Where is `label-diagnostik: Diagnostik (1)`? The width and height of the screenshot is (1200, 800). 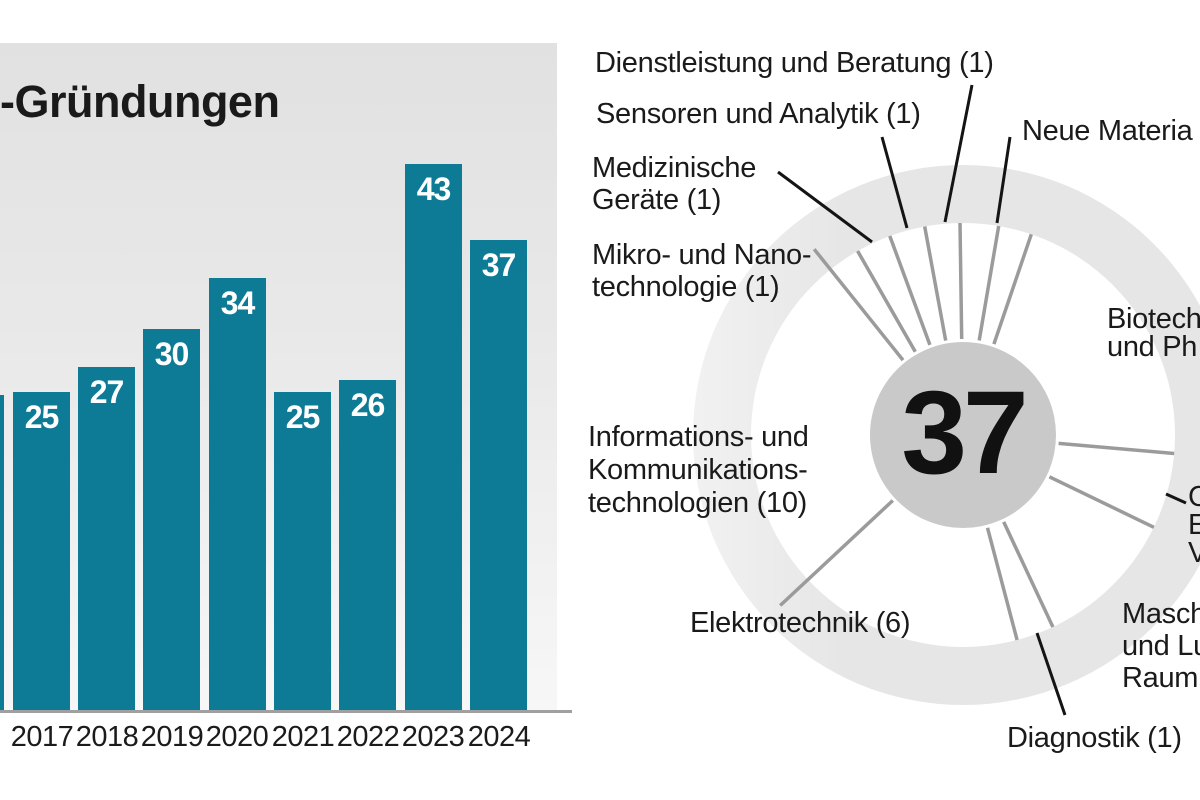 label-diagnostik: Diagnostik (1) is located at coordinates (1094, 738).